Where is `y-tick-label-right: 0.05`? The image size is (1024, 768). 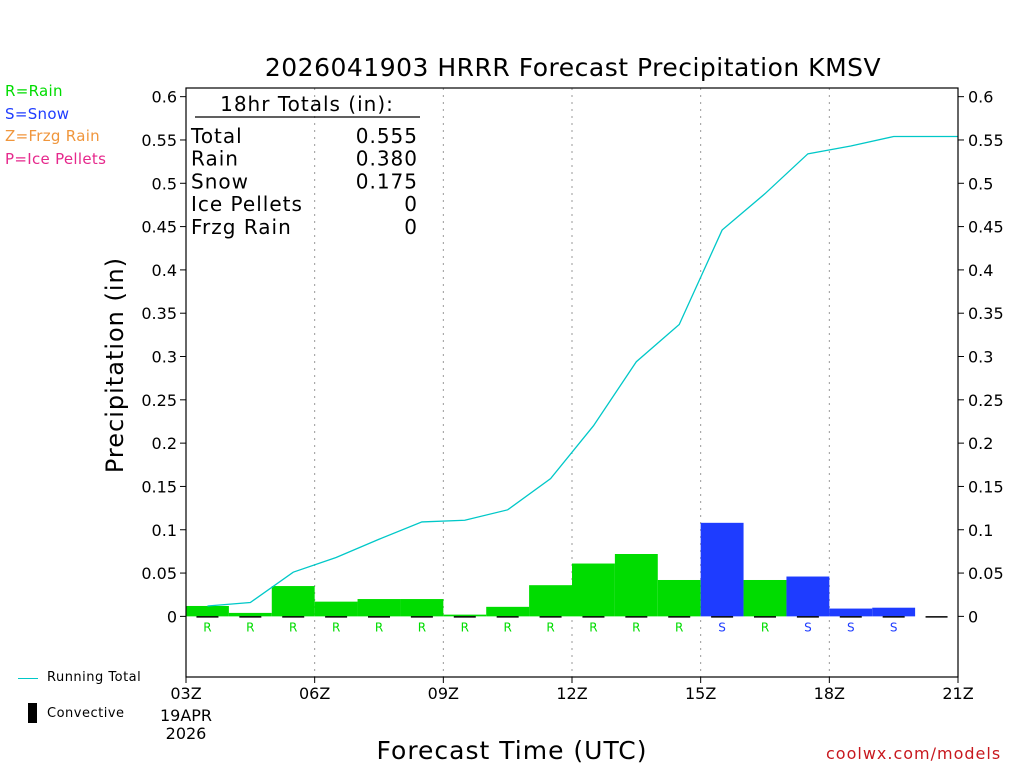
y-tick-label-right: 0.05 is located at coordinates (986, 573).